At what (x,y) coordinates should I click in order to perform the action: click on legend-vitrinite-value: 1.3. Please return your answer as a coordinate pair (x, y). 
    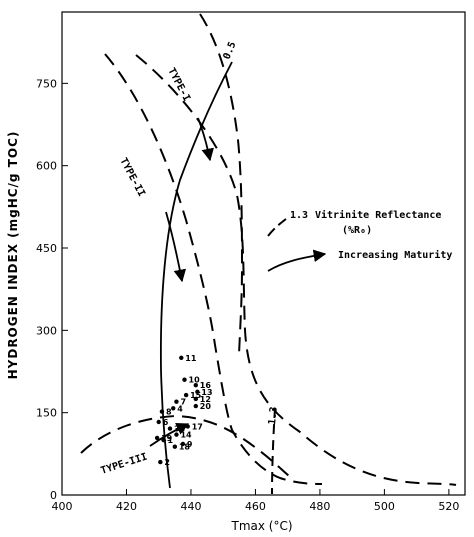
    Looking at the image, I should click on (299, 215).